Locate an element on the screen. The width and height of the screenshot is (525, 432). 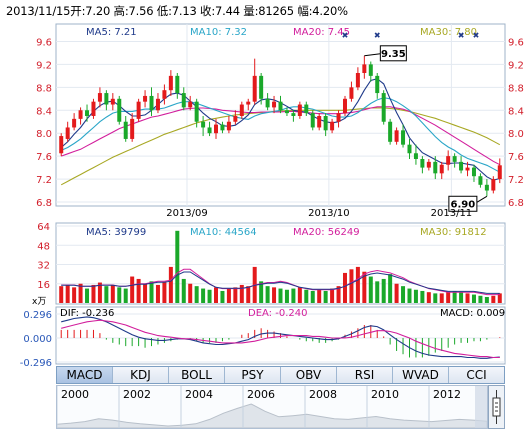
tab-wvad: WVAD is located at coordinates (421, 375).